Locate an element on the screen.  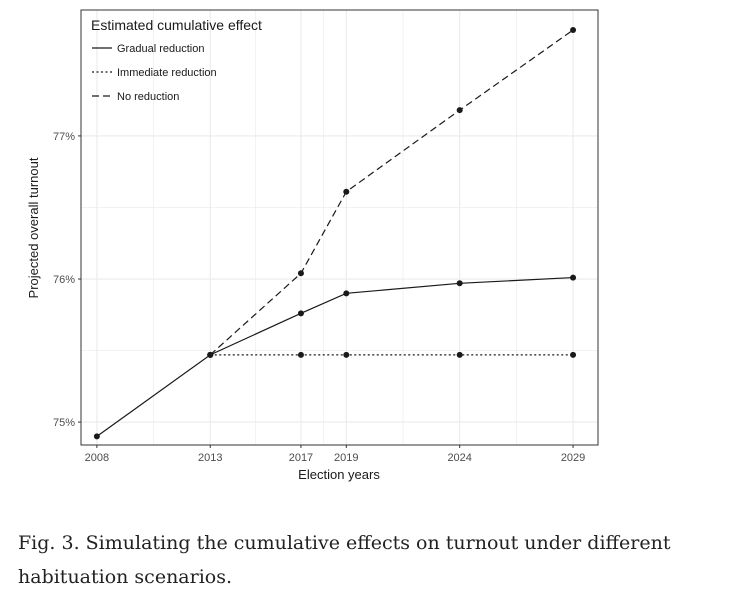
x-tick-label: 2029 is located at coordinates (573, 458).